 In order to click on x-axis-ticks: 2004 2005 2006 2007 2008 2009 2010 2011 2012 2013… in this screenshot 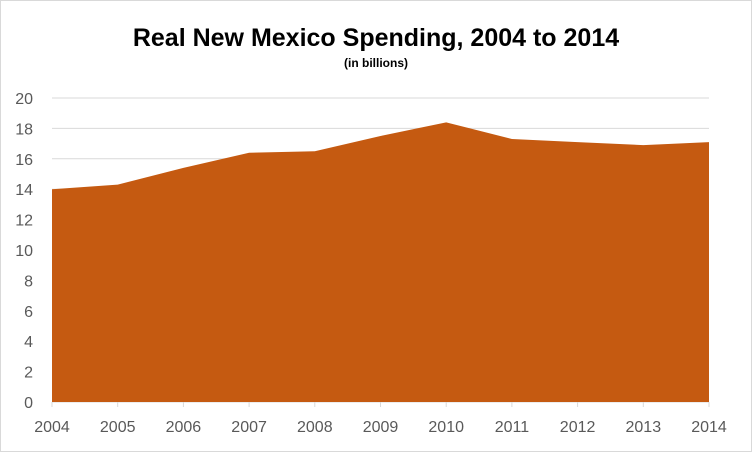, I will do `click(380, 419)`.